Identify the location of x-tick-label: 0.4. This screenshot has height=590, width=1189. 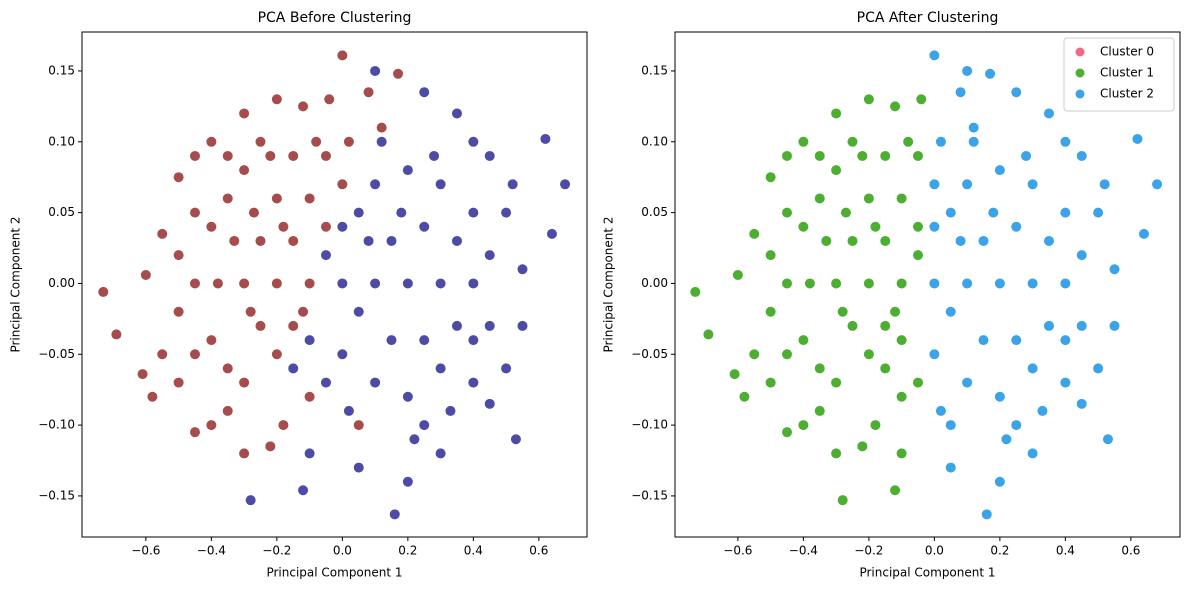
(473, 551).